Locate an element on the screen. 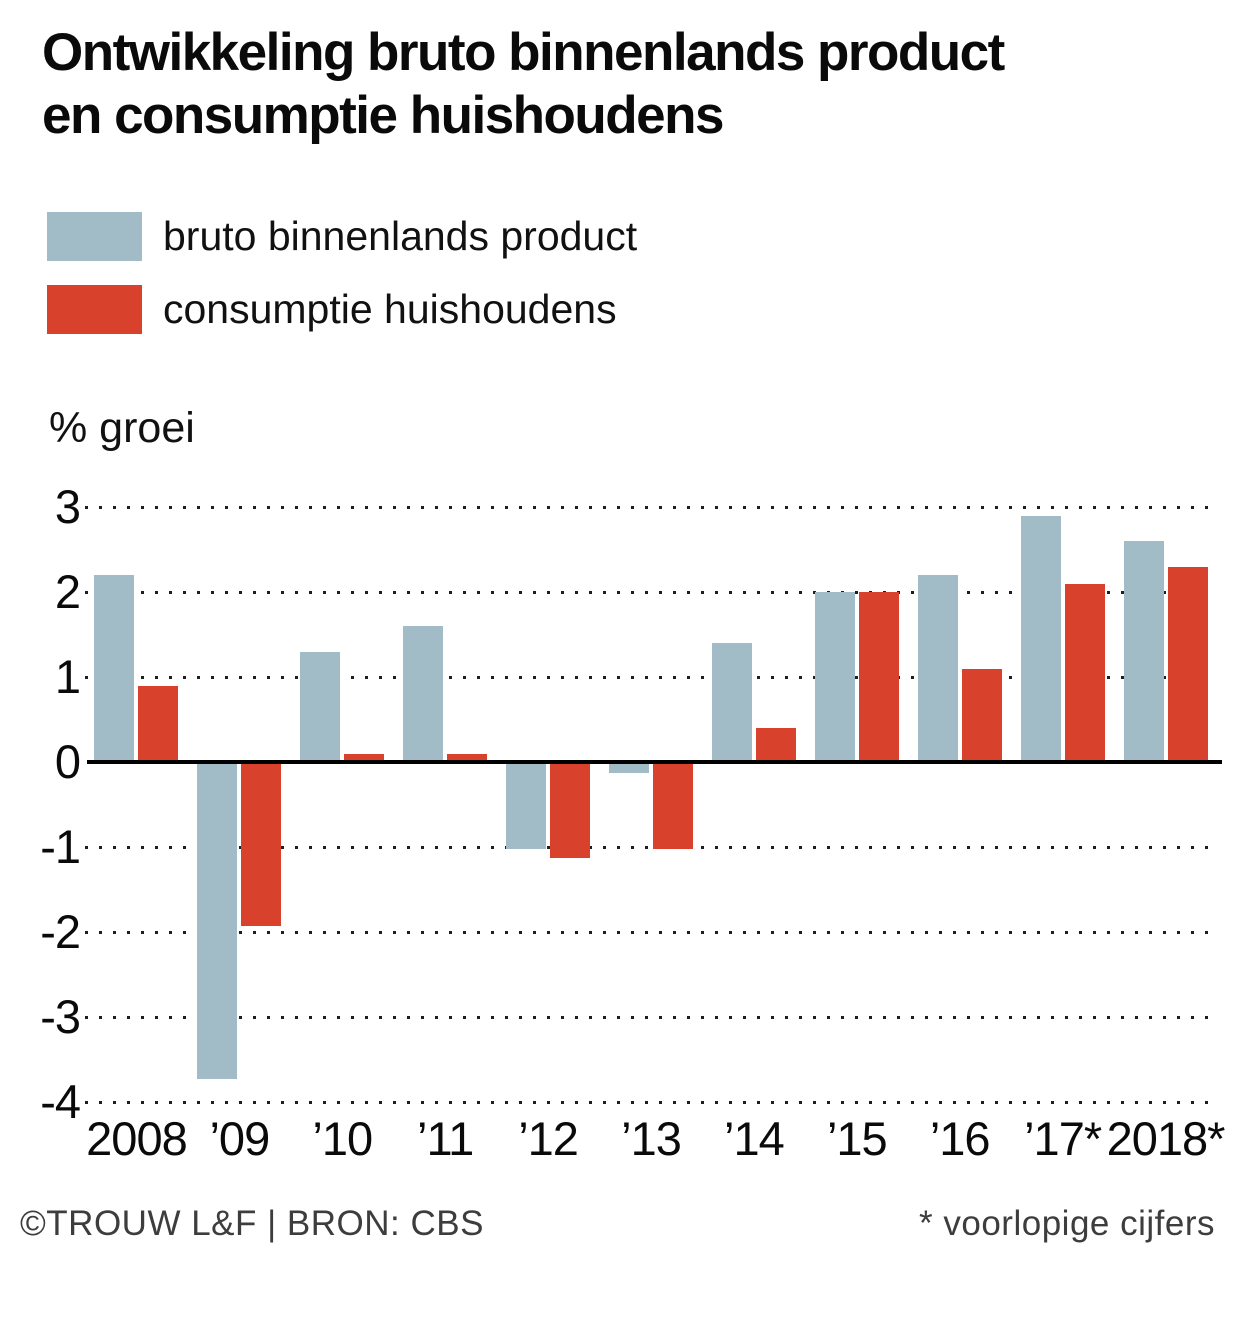 This screenshot has height=1324, width=1240. gridline--3 is located at coordinates (651, 1017).